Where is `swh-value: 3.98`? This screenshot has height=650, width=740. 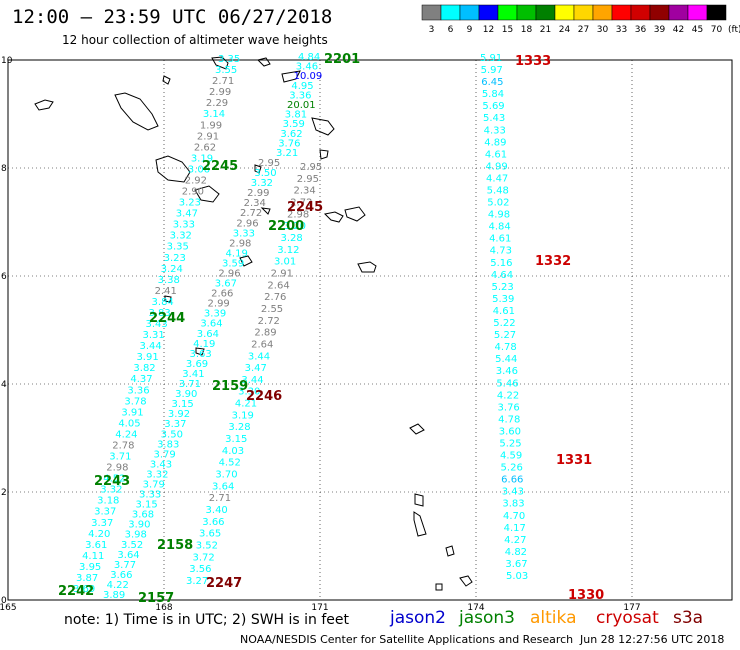 swh-value: 3.98 is located at coordinates (136, 535).